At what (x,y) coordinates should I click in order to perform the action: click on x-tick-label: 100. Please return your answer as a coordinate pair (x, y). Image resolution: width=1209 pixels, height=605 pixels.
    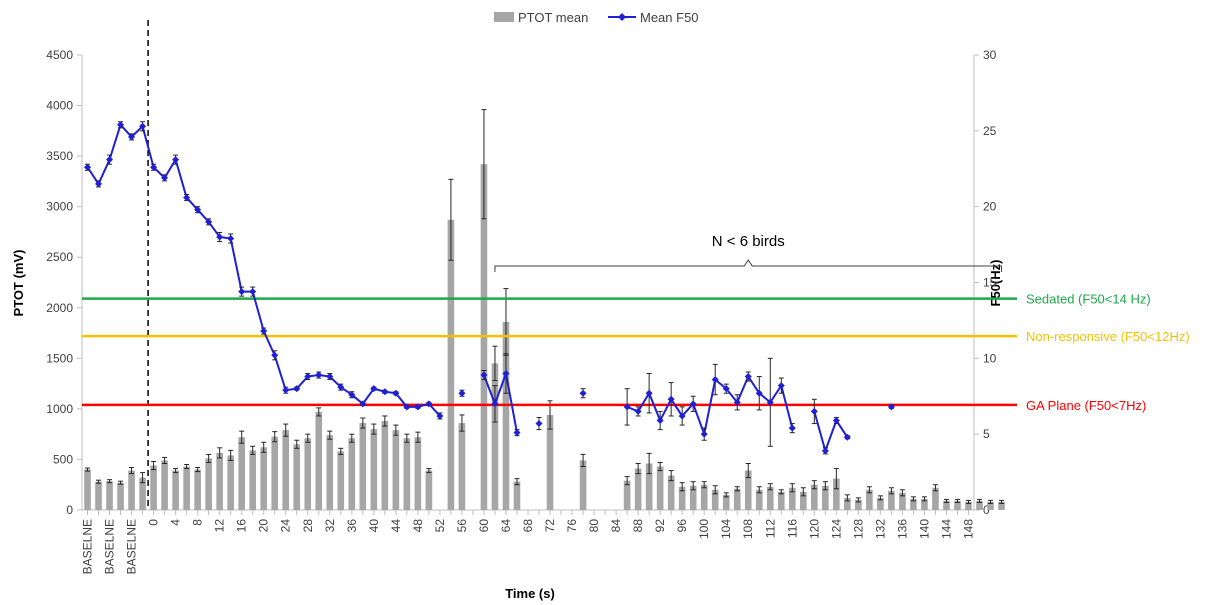
    Looking at the image, I should click on (704, 529).